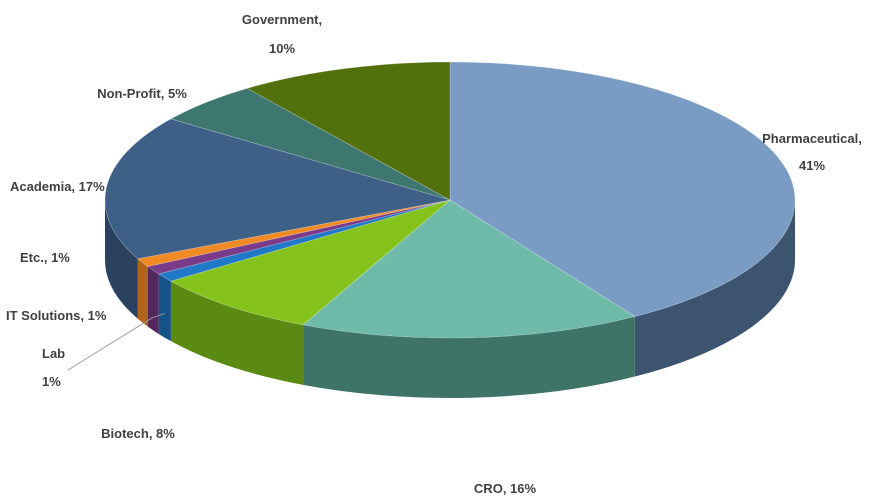 The image size is (893, 499). I want to click on label-it-solutions: IT Solutions, 1%, so click(56, 315).